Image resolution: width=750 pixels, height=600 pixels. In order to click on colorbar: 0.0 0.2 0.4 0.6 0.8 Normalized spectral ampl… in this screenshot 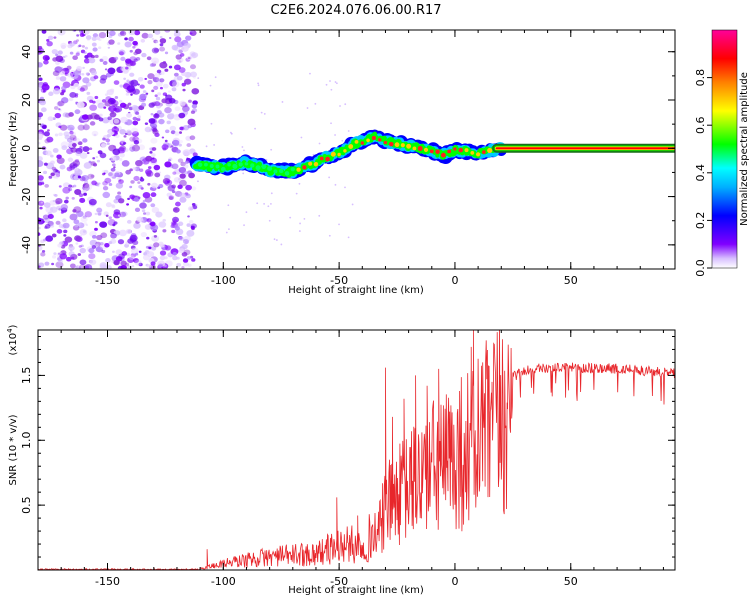, I will do `click(722, 153)`.